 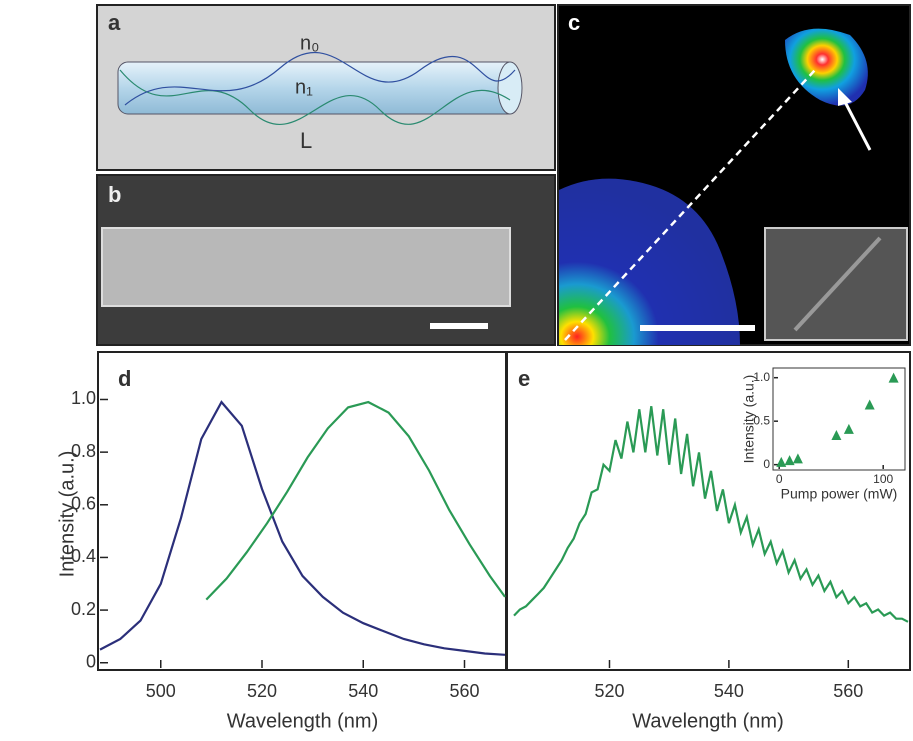 What do you see at coordinates (124, 378) in the screenshot?
I see `panel-label: d` at bounding box center [124, 378].